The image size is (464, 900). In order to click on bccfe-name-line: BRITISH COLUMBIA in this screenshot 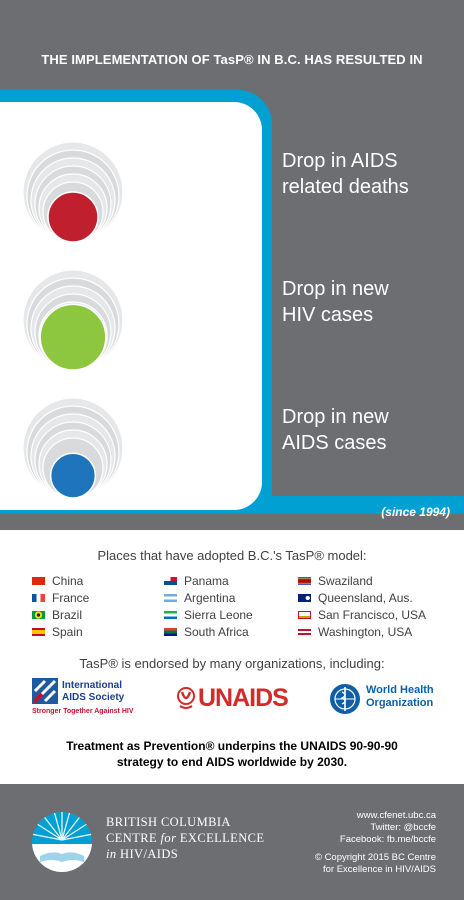, I will do `click(168, 822)`.